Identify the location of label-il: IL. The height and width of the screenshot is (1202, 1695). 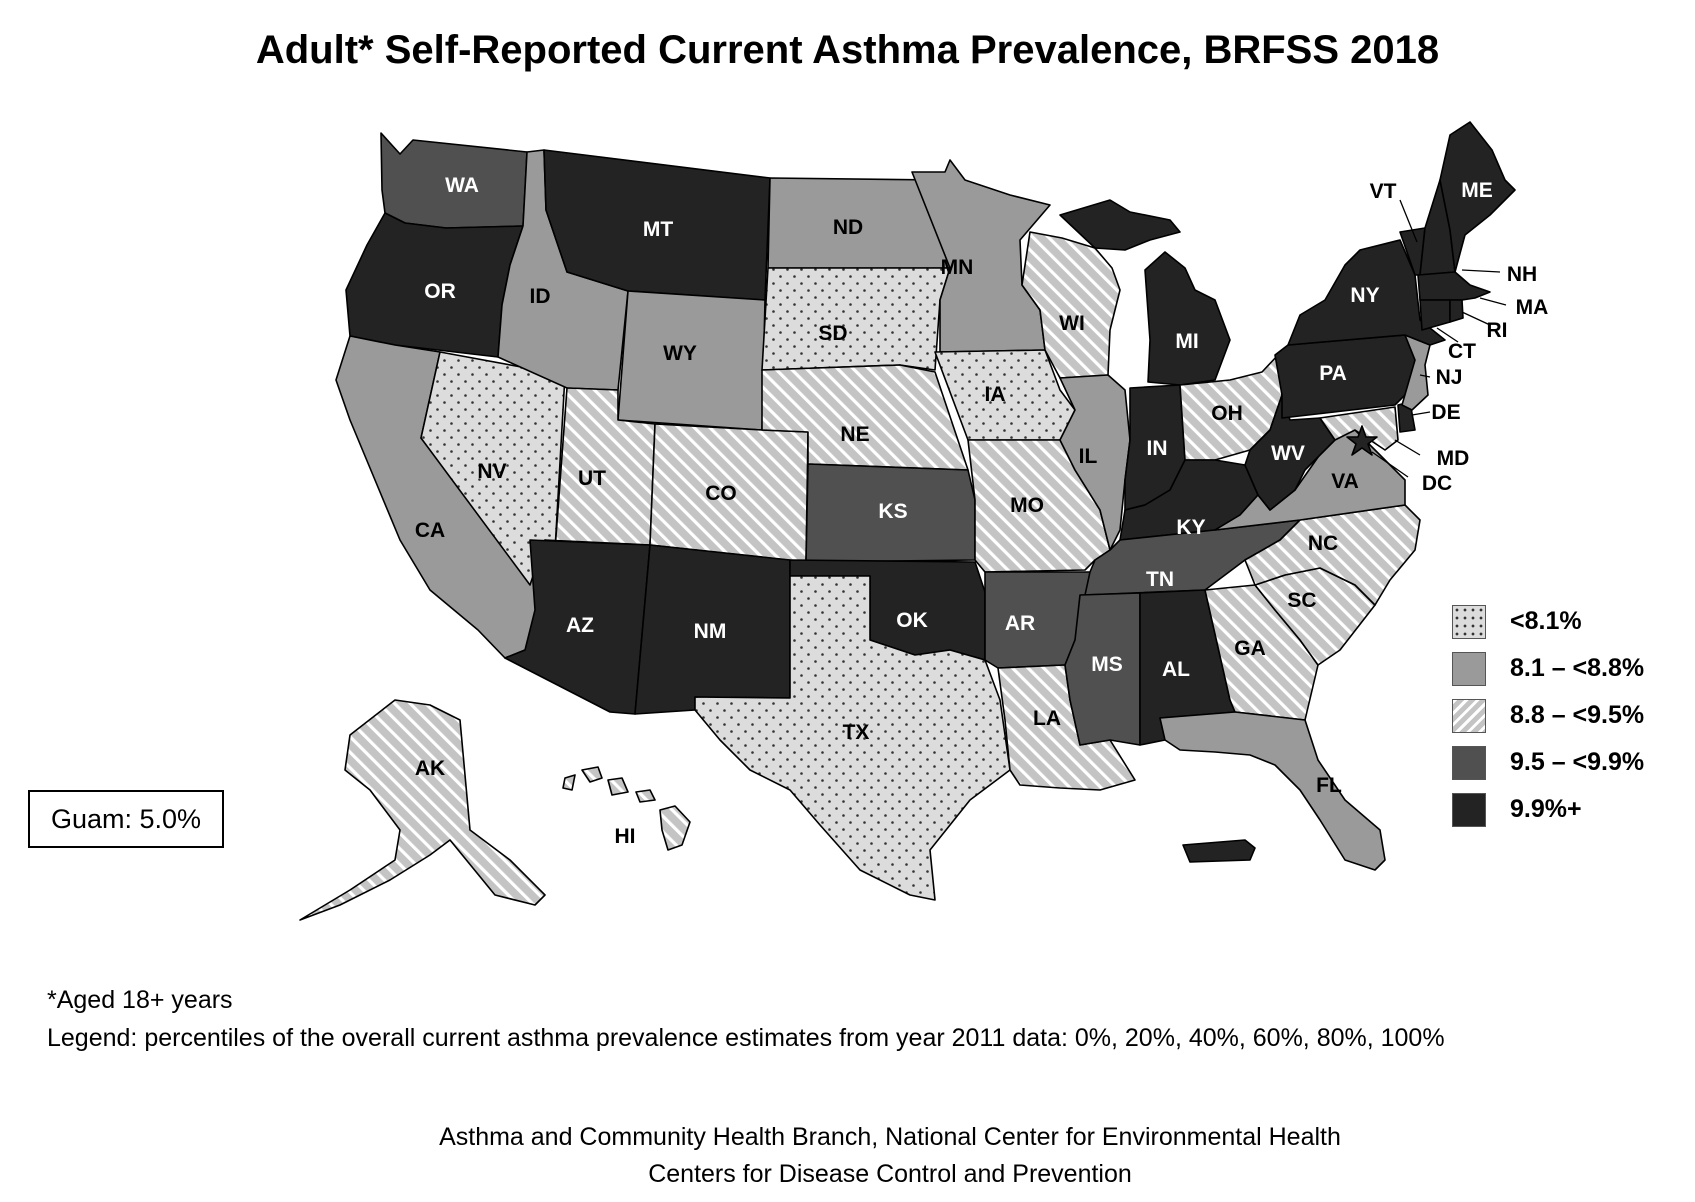
(1088, 456).